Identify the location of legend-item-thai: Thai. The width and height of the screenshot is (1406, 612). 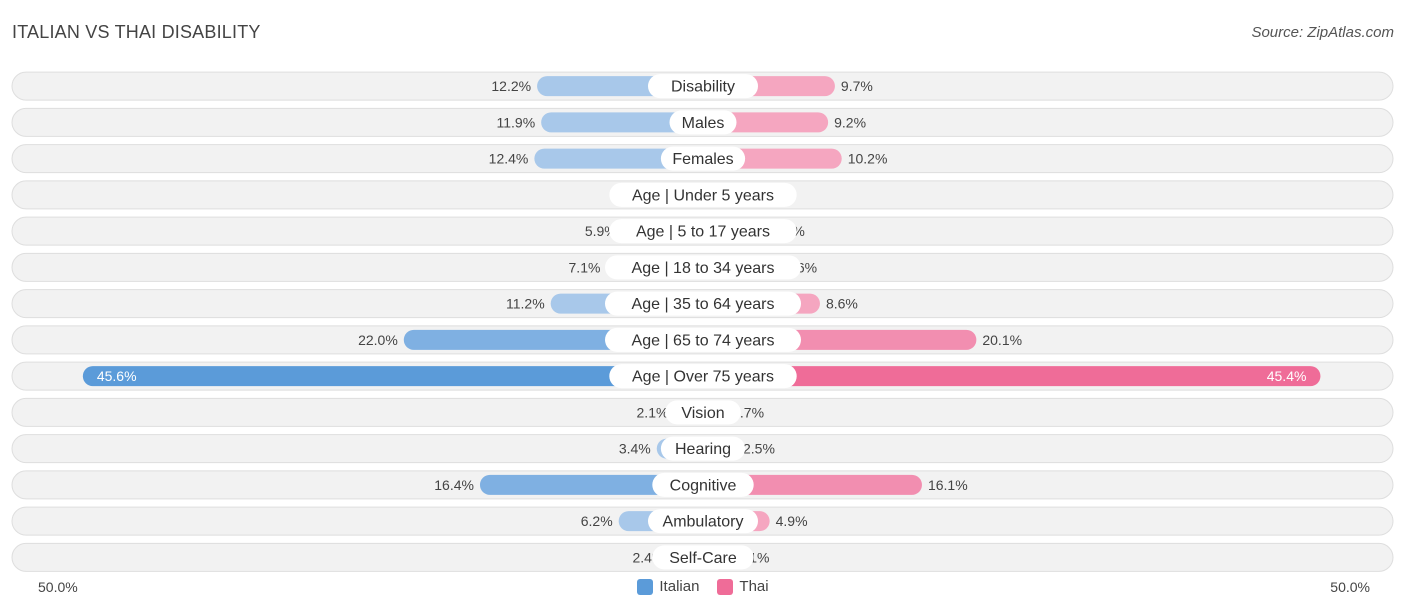
(743, 586).